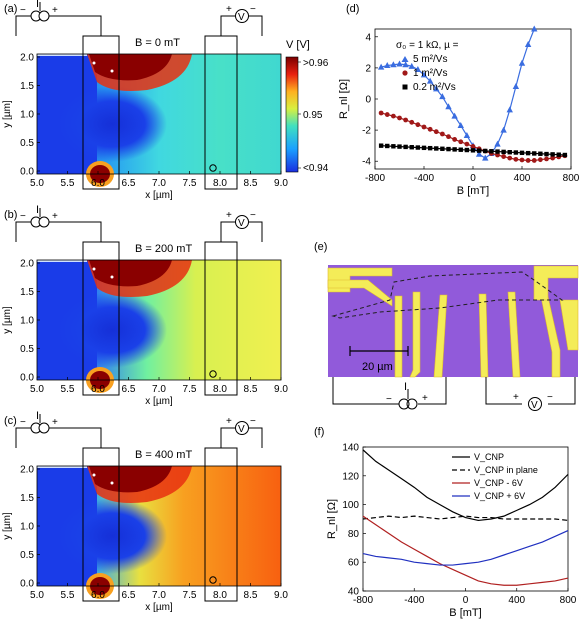 This screenshot has height=627, width=586. Describe the element at coordinates (281, 389) in the screenshot. I see `x-tick-label: 9.0` at that location.